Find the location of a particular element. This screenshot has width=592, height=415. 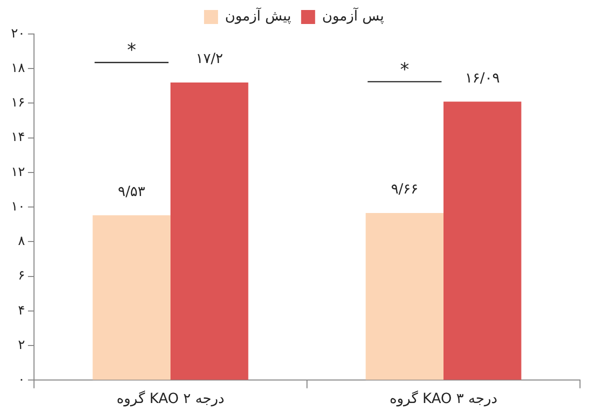

y-tick-label: ۱۲ is located at coordinates (17, 172).